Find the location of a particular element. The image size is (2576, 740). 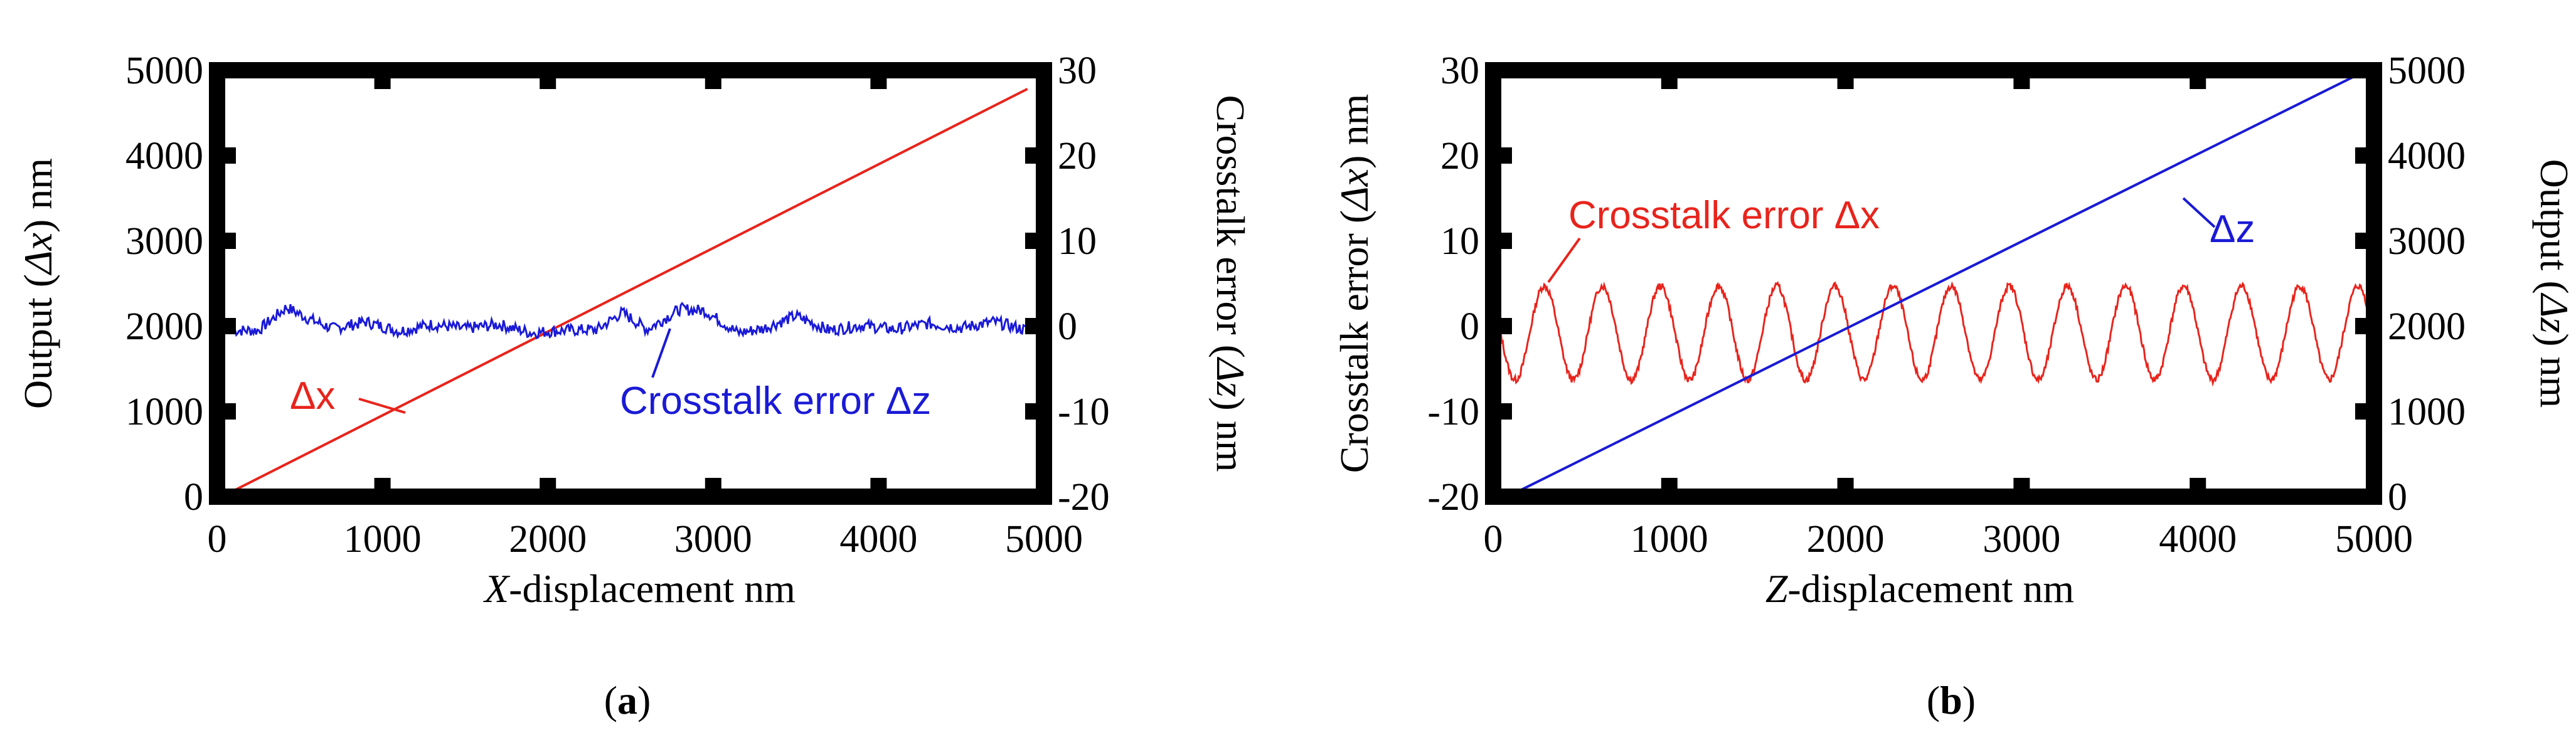

panel-b-xtick-label: 1000 is located at coordinates (1669, 539).